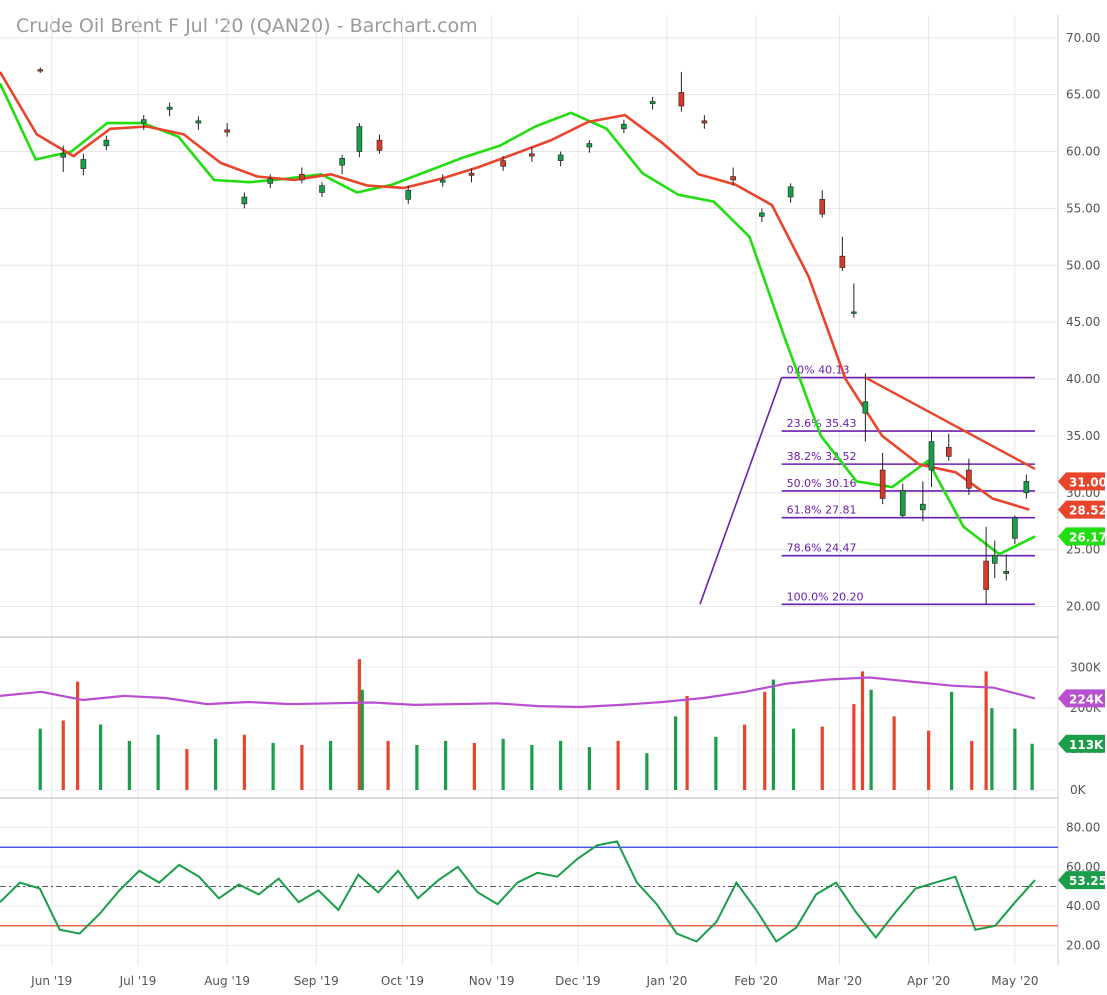  Describe the element at coordinates (1083, 828) in the screenshot. I see `rsi-tick-label: 80.00` at that location.